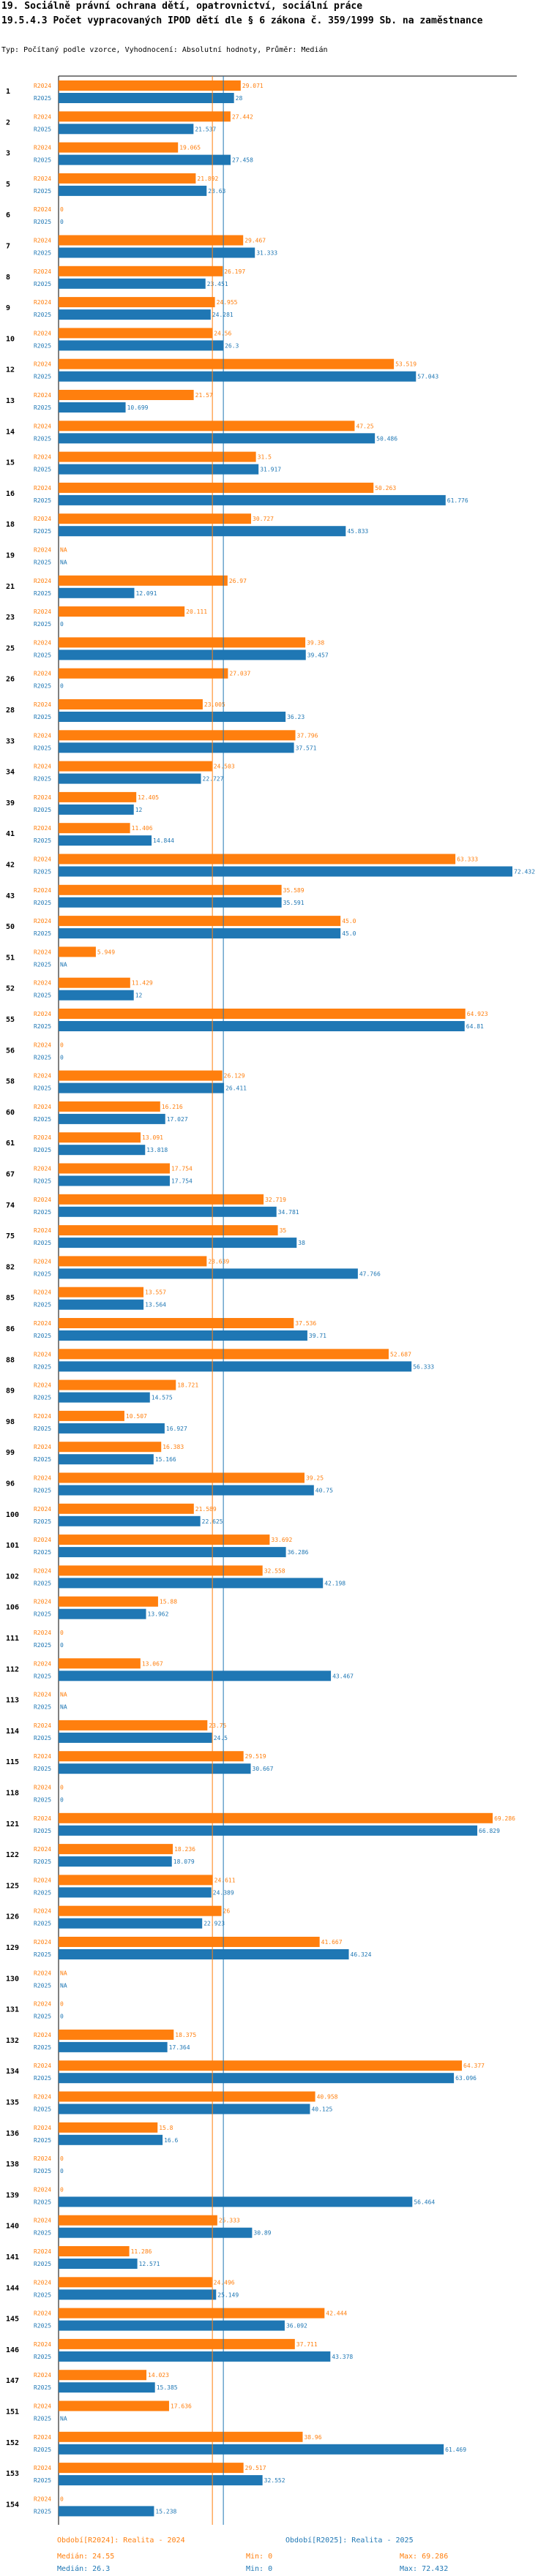 The width and height of the screenshot is (549, 2576). I want to click on data-label: NA, so click(63, 563).